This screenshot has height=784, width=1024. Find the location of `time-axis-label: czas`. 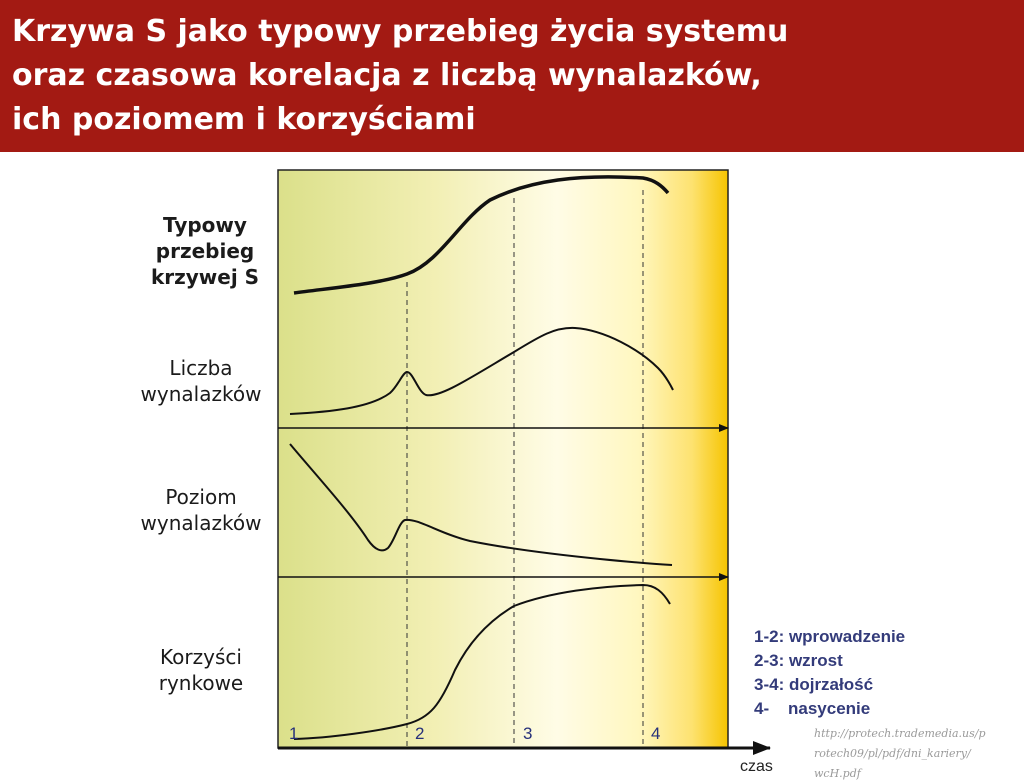

time-axis-label: czas is located at coordinates (756, 766).